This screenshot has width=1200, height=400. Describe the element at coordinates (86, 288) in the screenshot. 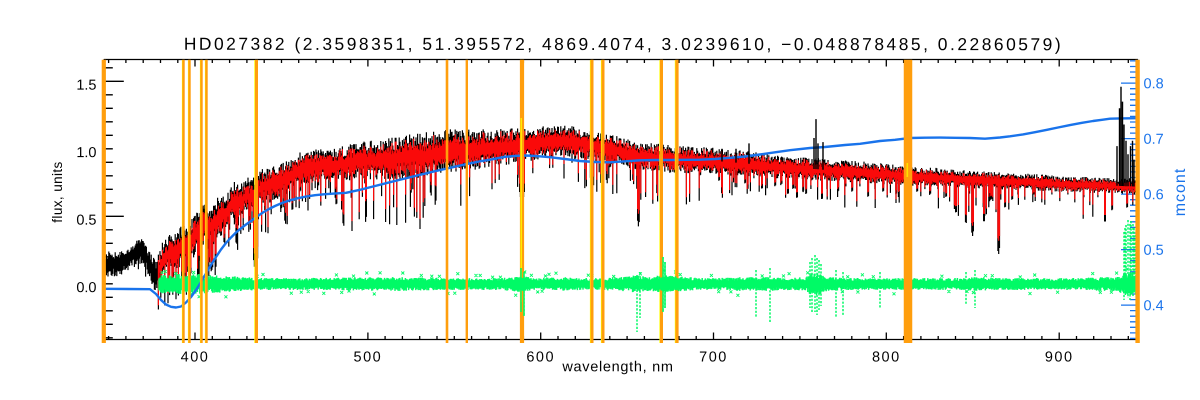

I see `svg-text: 0.0` at that location.